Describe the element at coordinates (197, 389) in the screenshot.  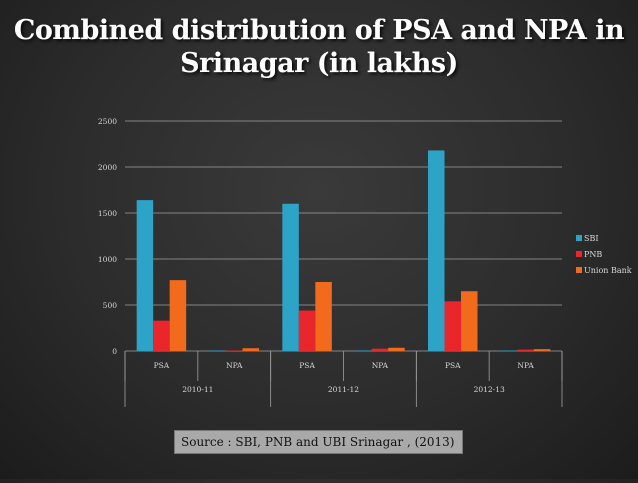
I see `group-label: 2010-11` at that location.